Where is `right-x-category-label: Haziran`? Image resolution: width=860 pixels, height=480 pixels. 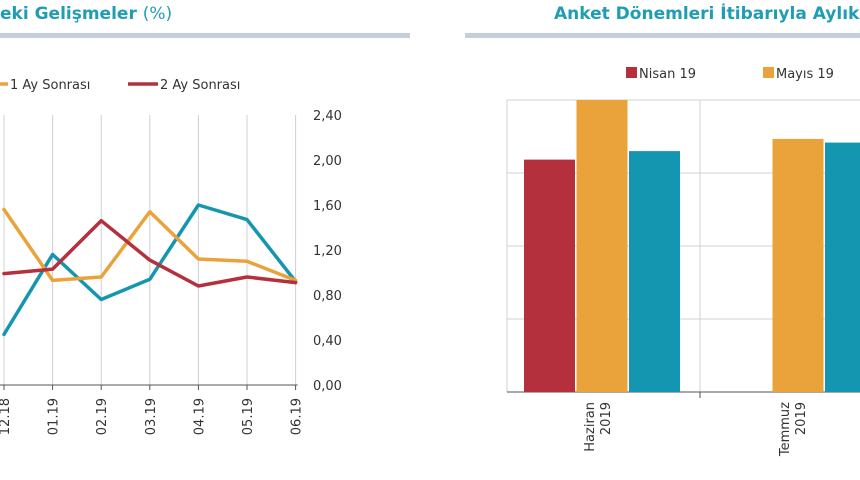 right-x-category-label: Haziran is located at coordinates (590, 427).